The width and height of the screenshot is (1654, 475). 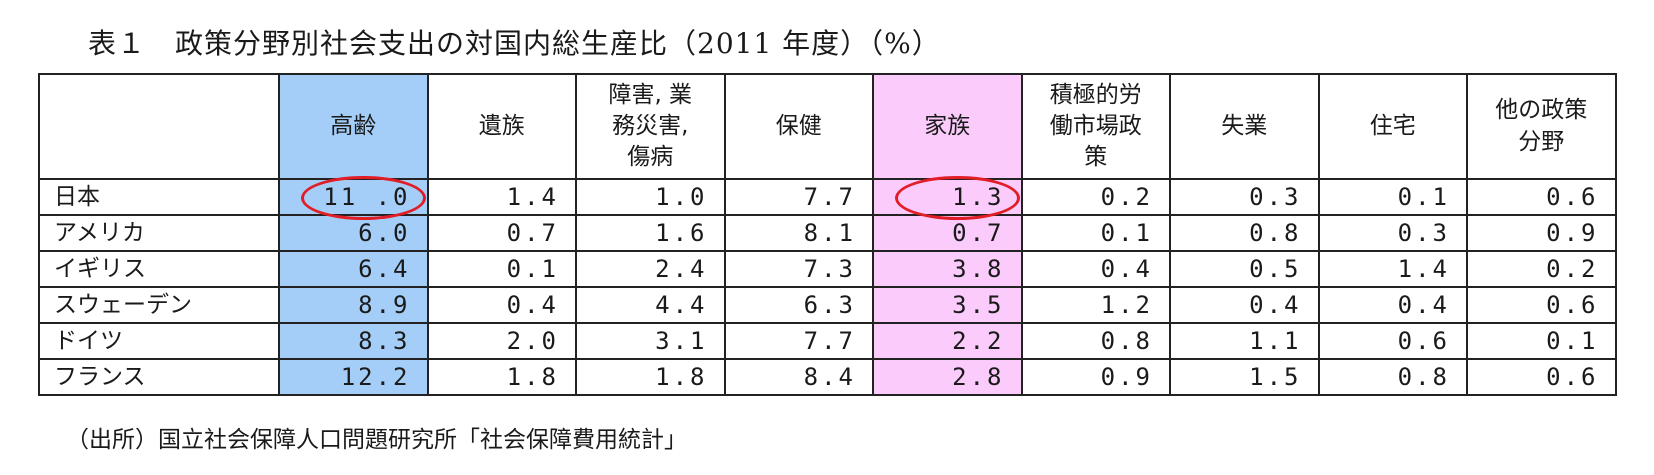 What do you see at coordinates (514, 43) in the screenshot?
I see `table-title: 表１ 政策分野別社会支出の対国内総生産比（2011 年度）（%）` at bounding box center [514, 43].